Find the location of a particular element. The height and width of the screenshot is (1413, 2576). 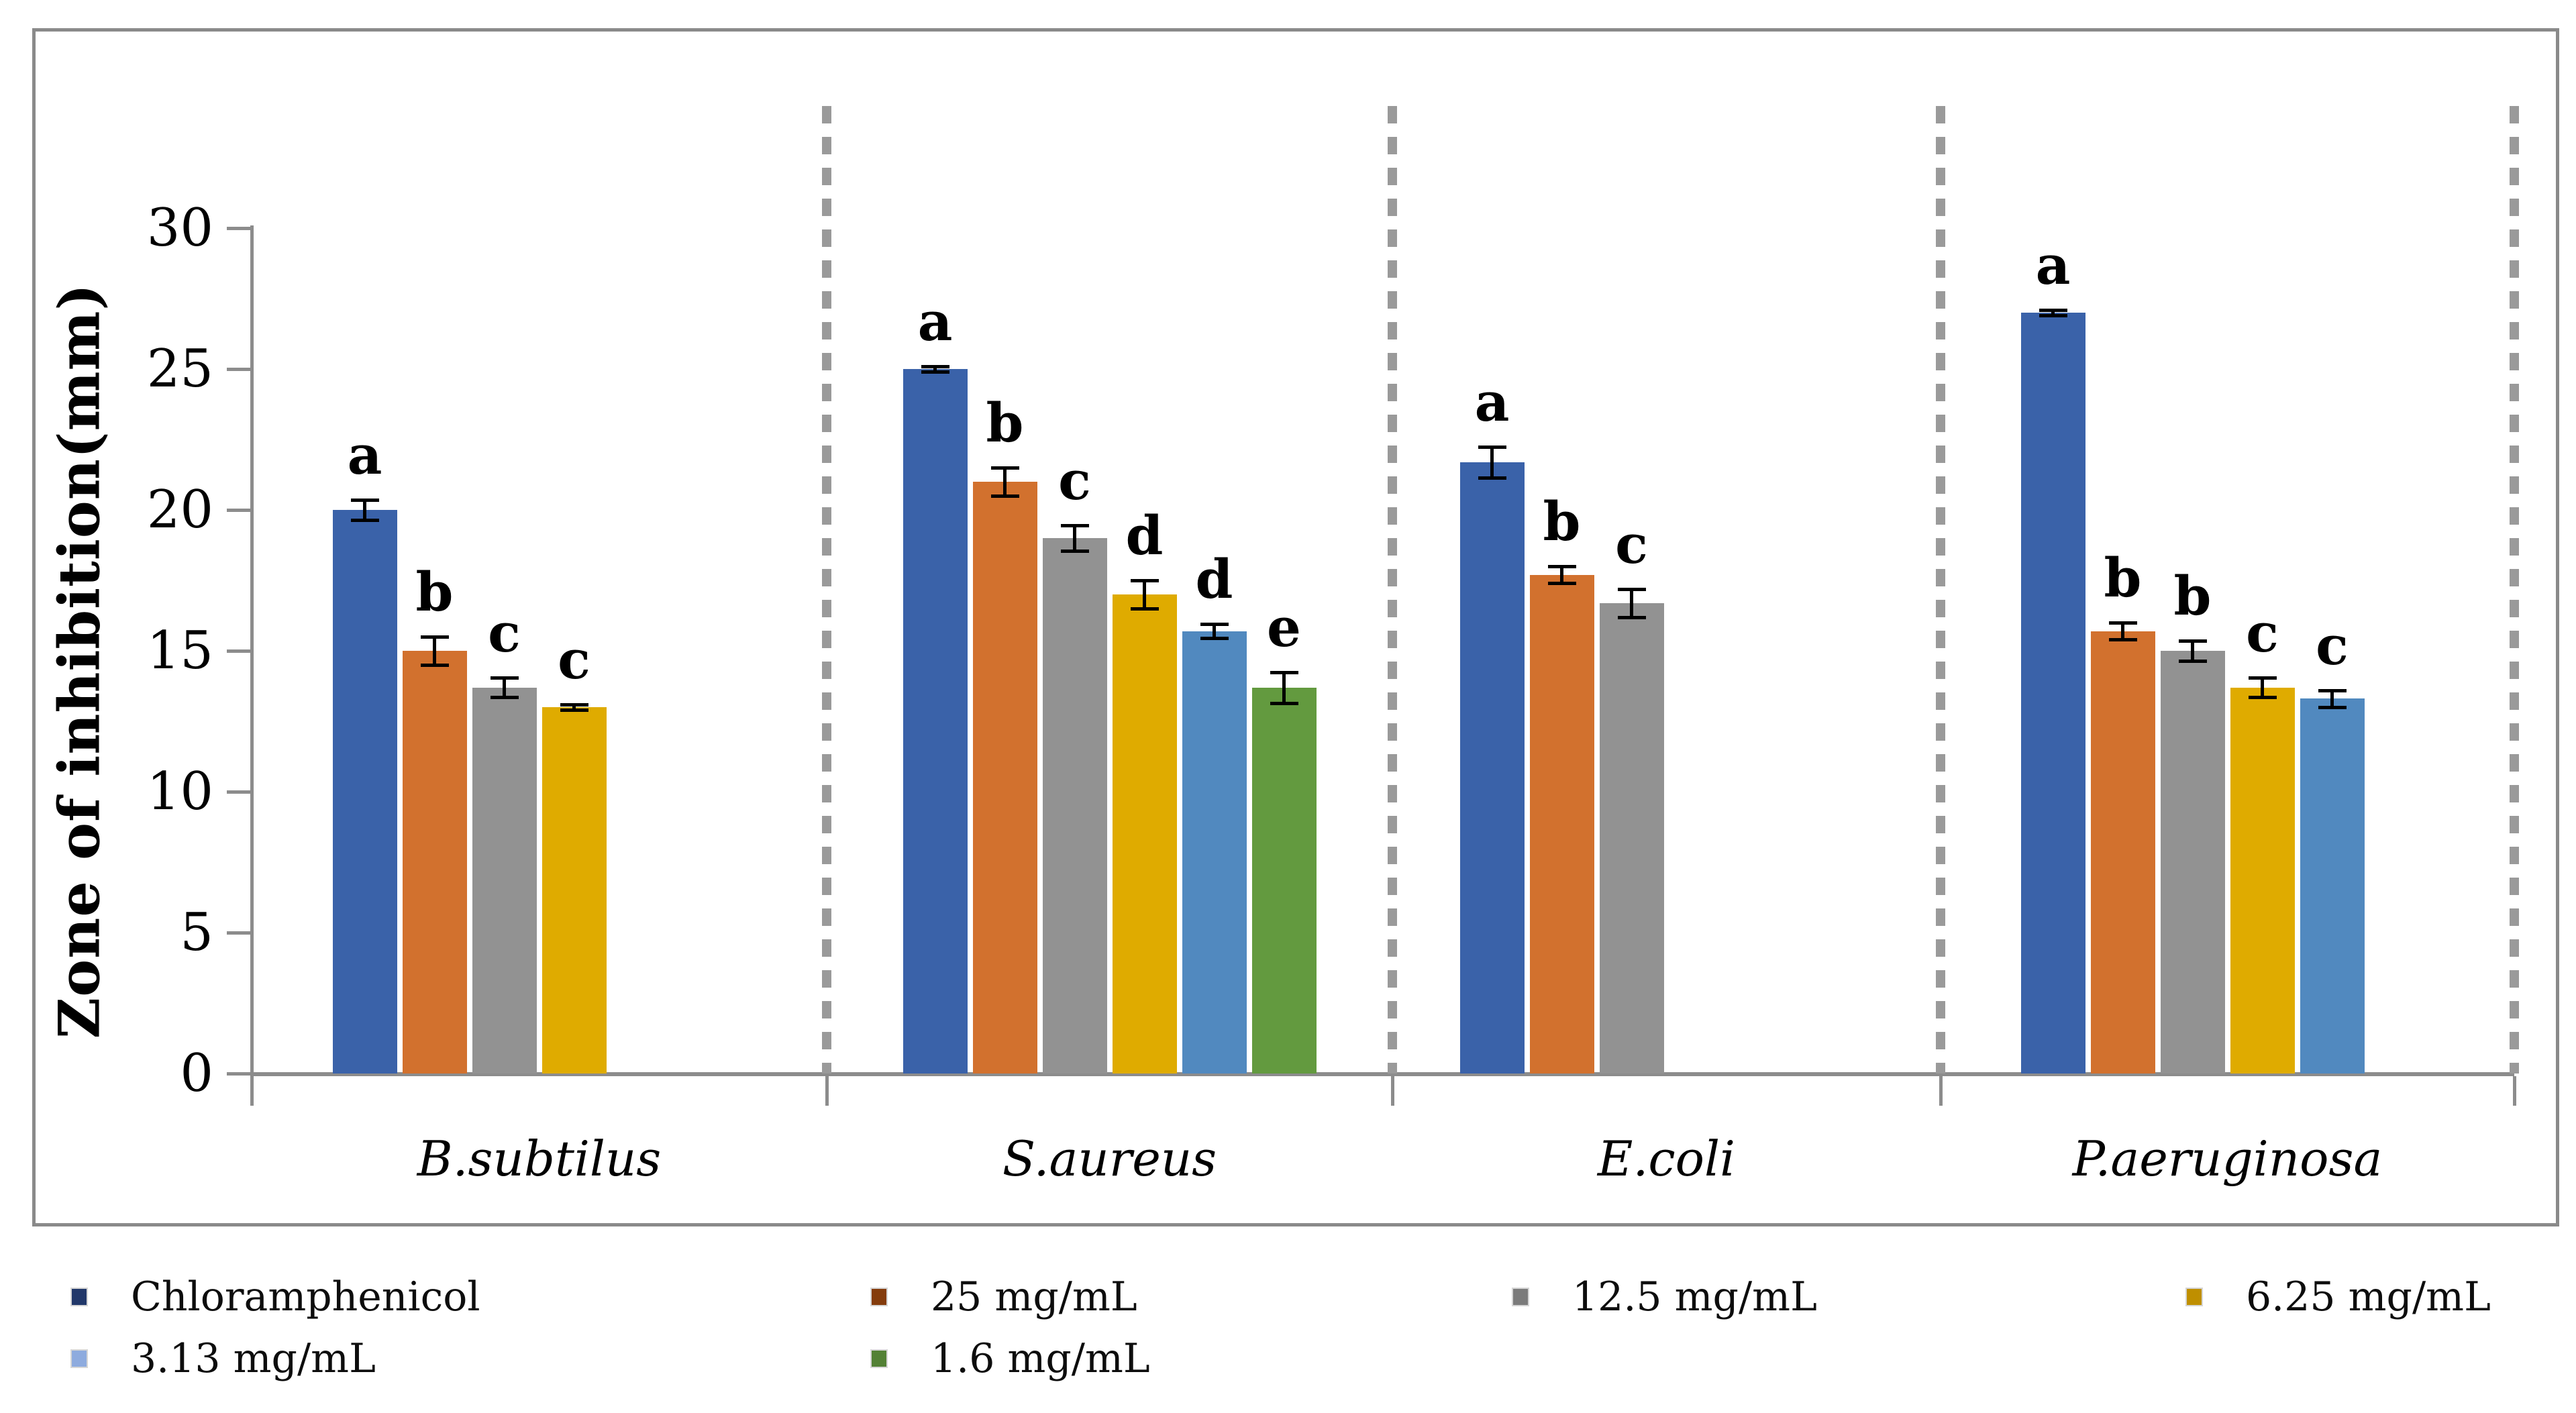

legend-label: 1.6 mg/mL is located at coordinates (1040, 1358).